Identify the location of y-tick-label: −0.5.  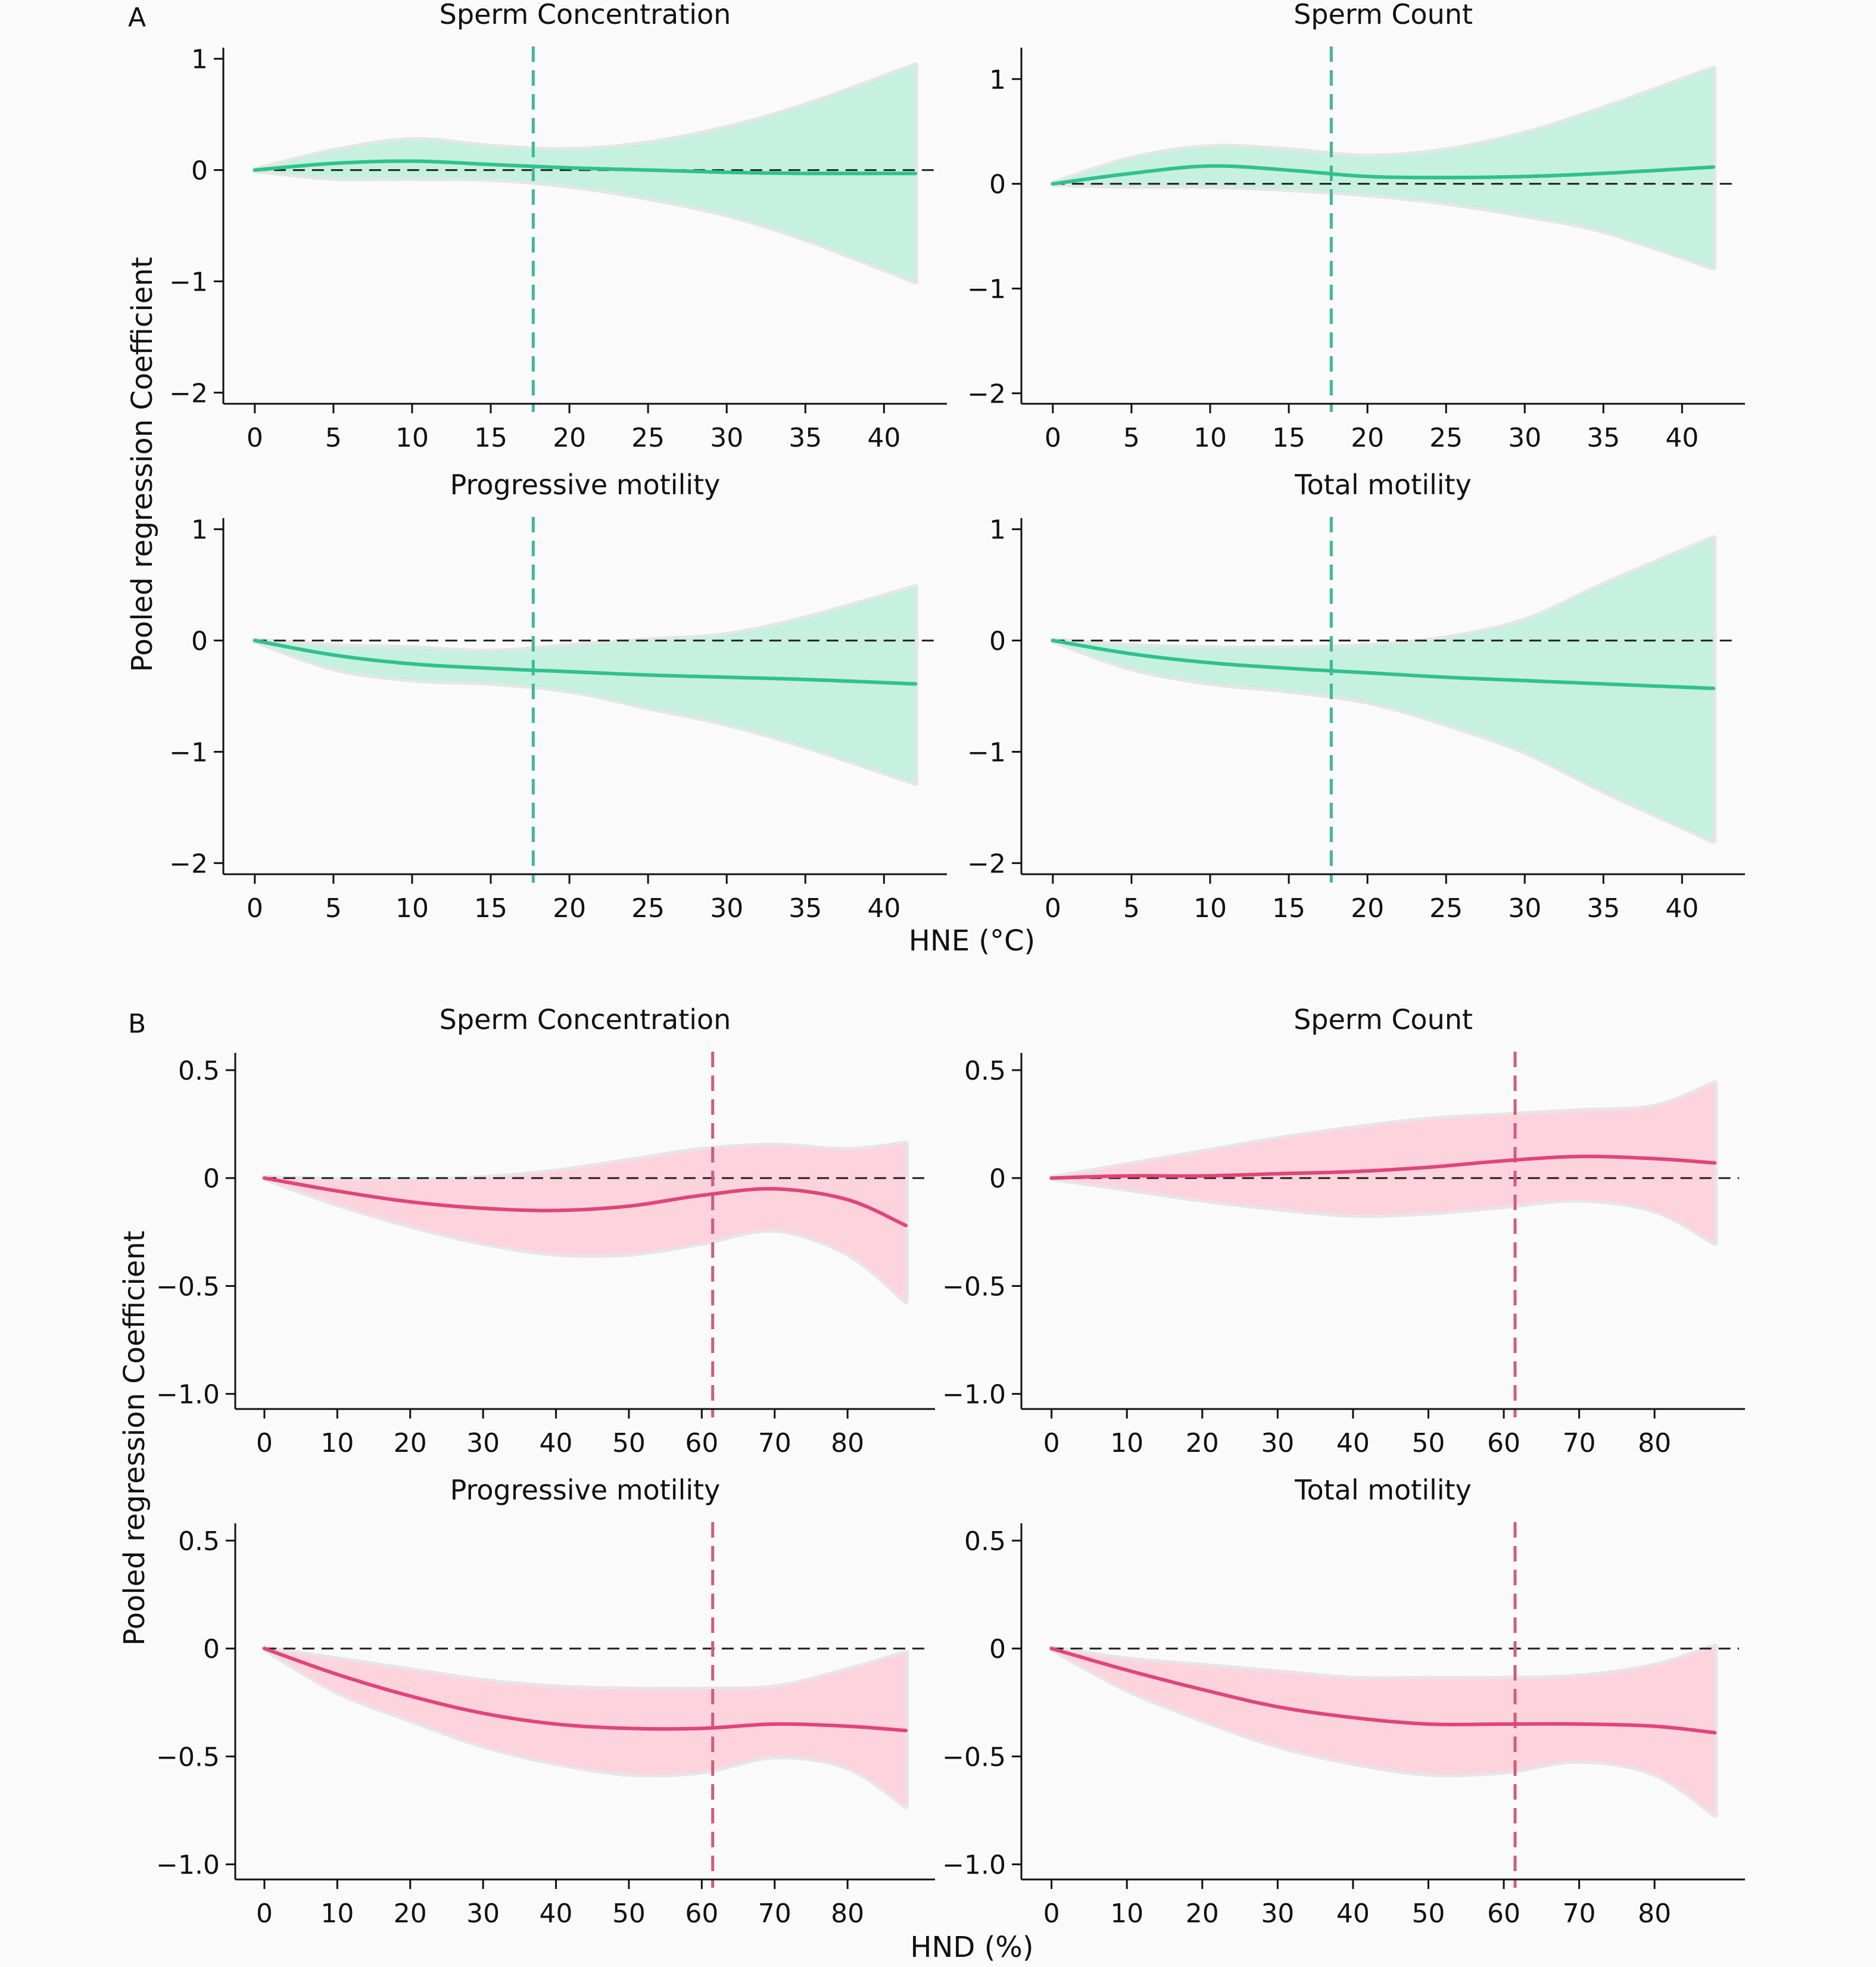
(974, 1757).